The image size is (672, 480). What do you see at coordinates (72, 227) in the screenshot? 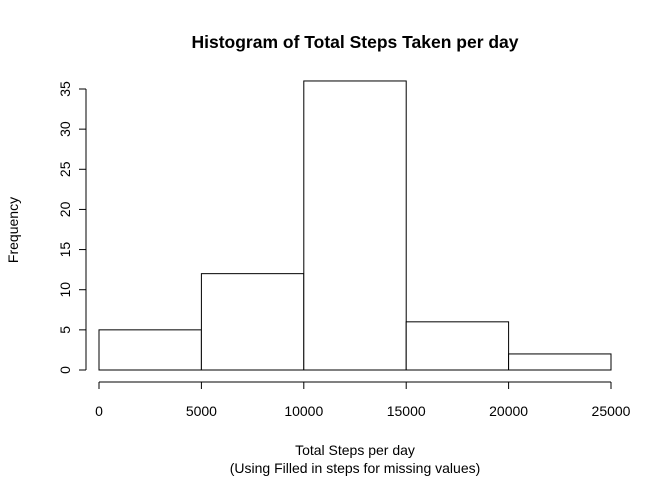
I see `y-axis: 0 5 10 15 20 25 30 35` at bounding box center [72, 227].